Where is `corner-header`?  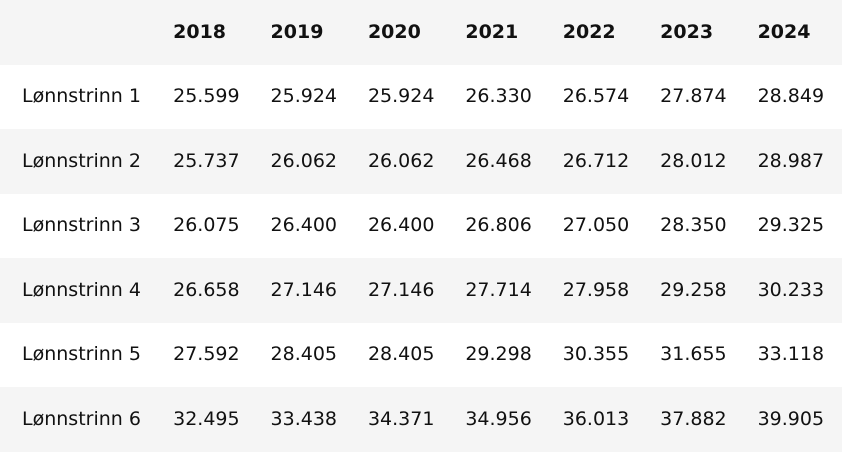
corner-header is located at coordinates (80, 32).